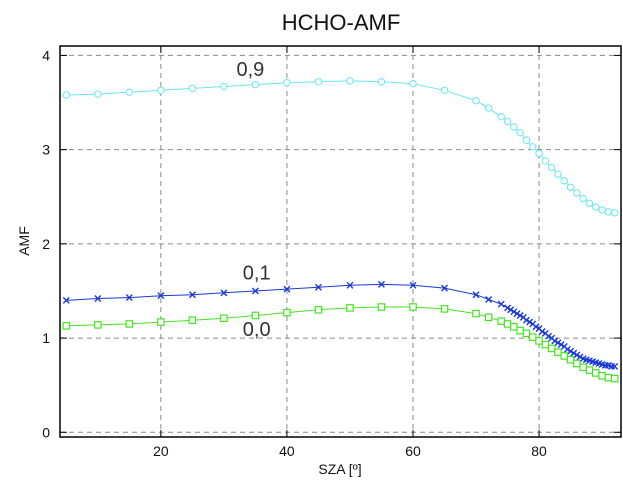 The width and height of the screenshot is (623, 480). Describe the element at coordinates (46, 244) in the screenshot. I see `y-tick-label: 2` at that location.